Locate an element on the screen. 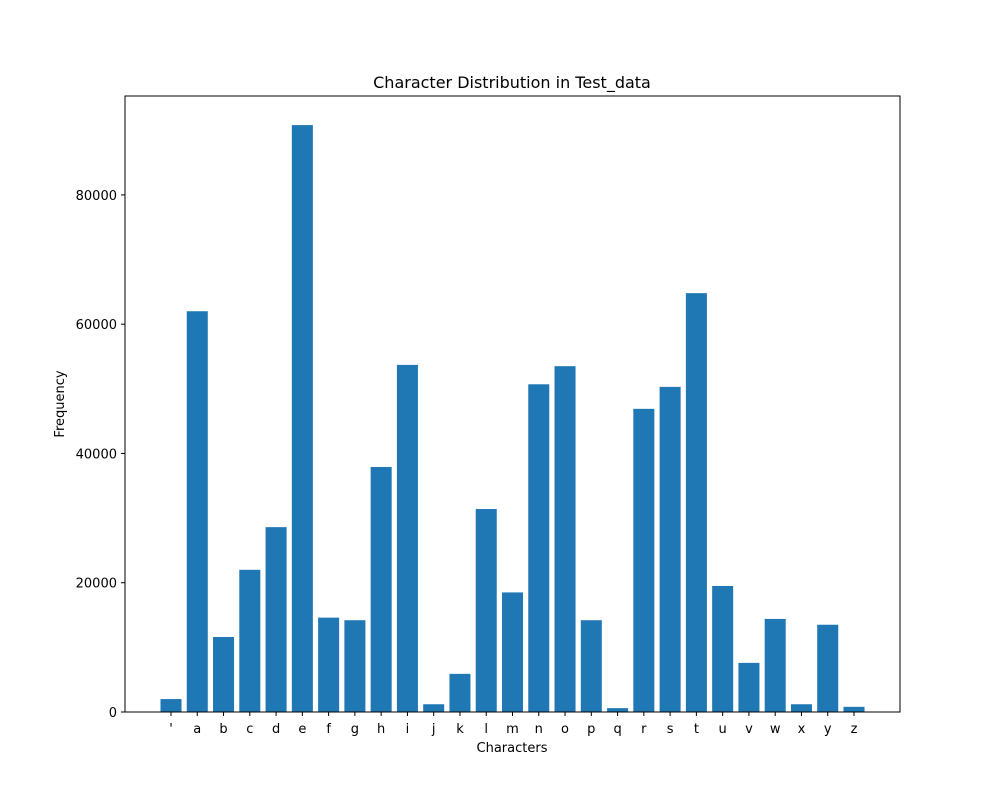 The width and height of the screenshot is (1000, 800). y-tick-label-3: 60000 is located at coordinates (96, 325).